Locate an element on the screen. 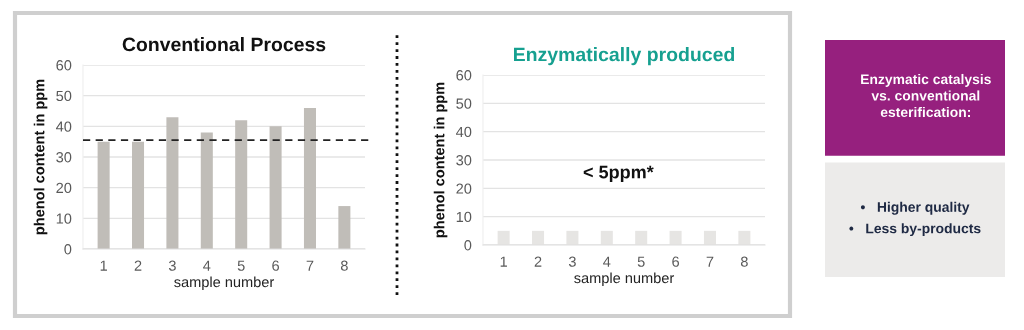  chart-title: Enzymatically produced is located at coordinates (624, 56).